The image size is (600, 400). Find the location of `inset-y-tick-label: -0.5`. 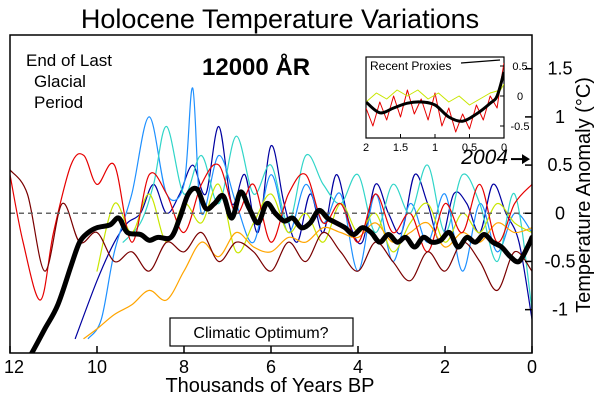

inset-y-tick-label: -0.5 is located at coordinates (520, 127).